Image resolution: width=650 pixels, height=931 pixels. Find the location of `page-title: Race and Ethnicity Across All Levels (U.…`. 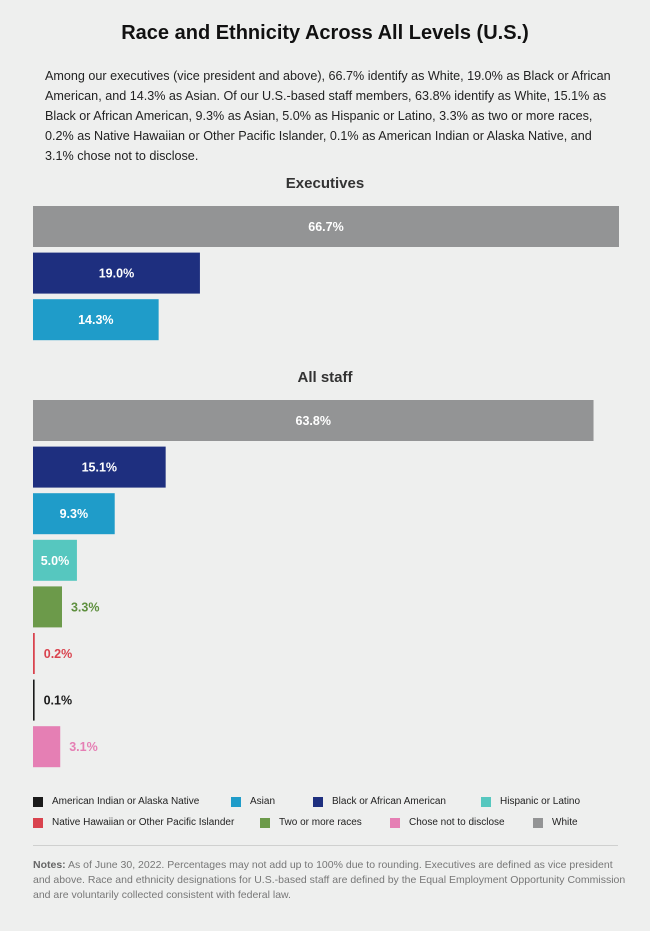

page-title: Race and Ethnicity Across All Levels (U.… is located at coordinates (325, 33).